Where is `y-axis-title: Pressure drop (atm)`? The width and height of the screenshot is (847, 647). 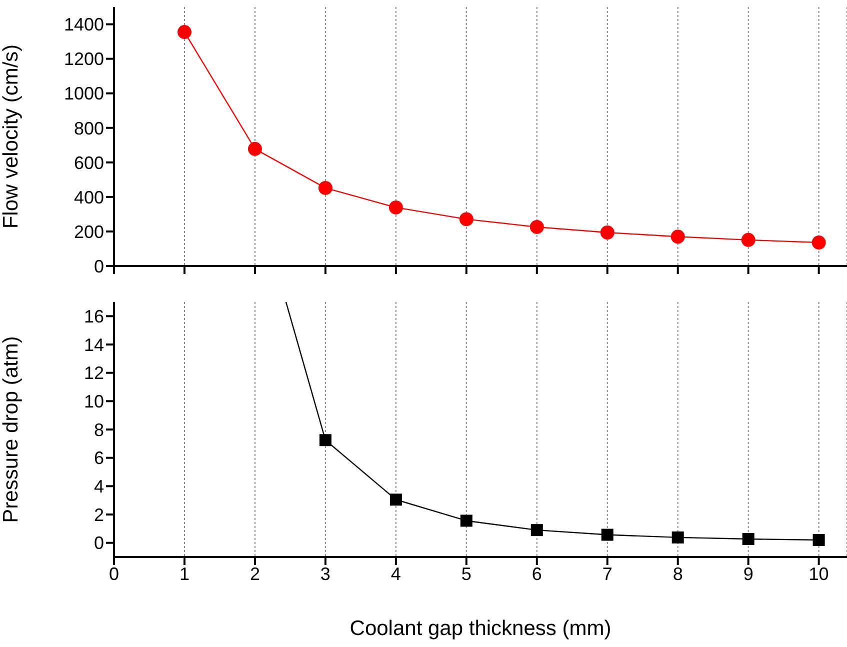
y-axis-title: Pressure drop (atm) is located at coordinates (11, 429).